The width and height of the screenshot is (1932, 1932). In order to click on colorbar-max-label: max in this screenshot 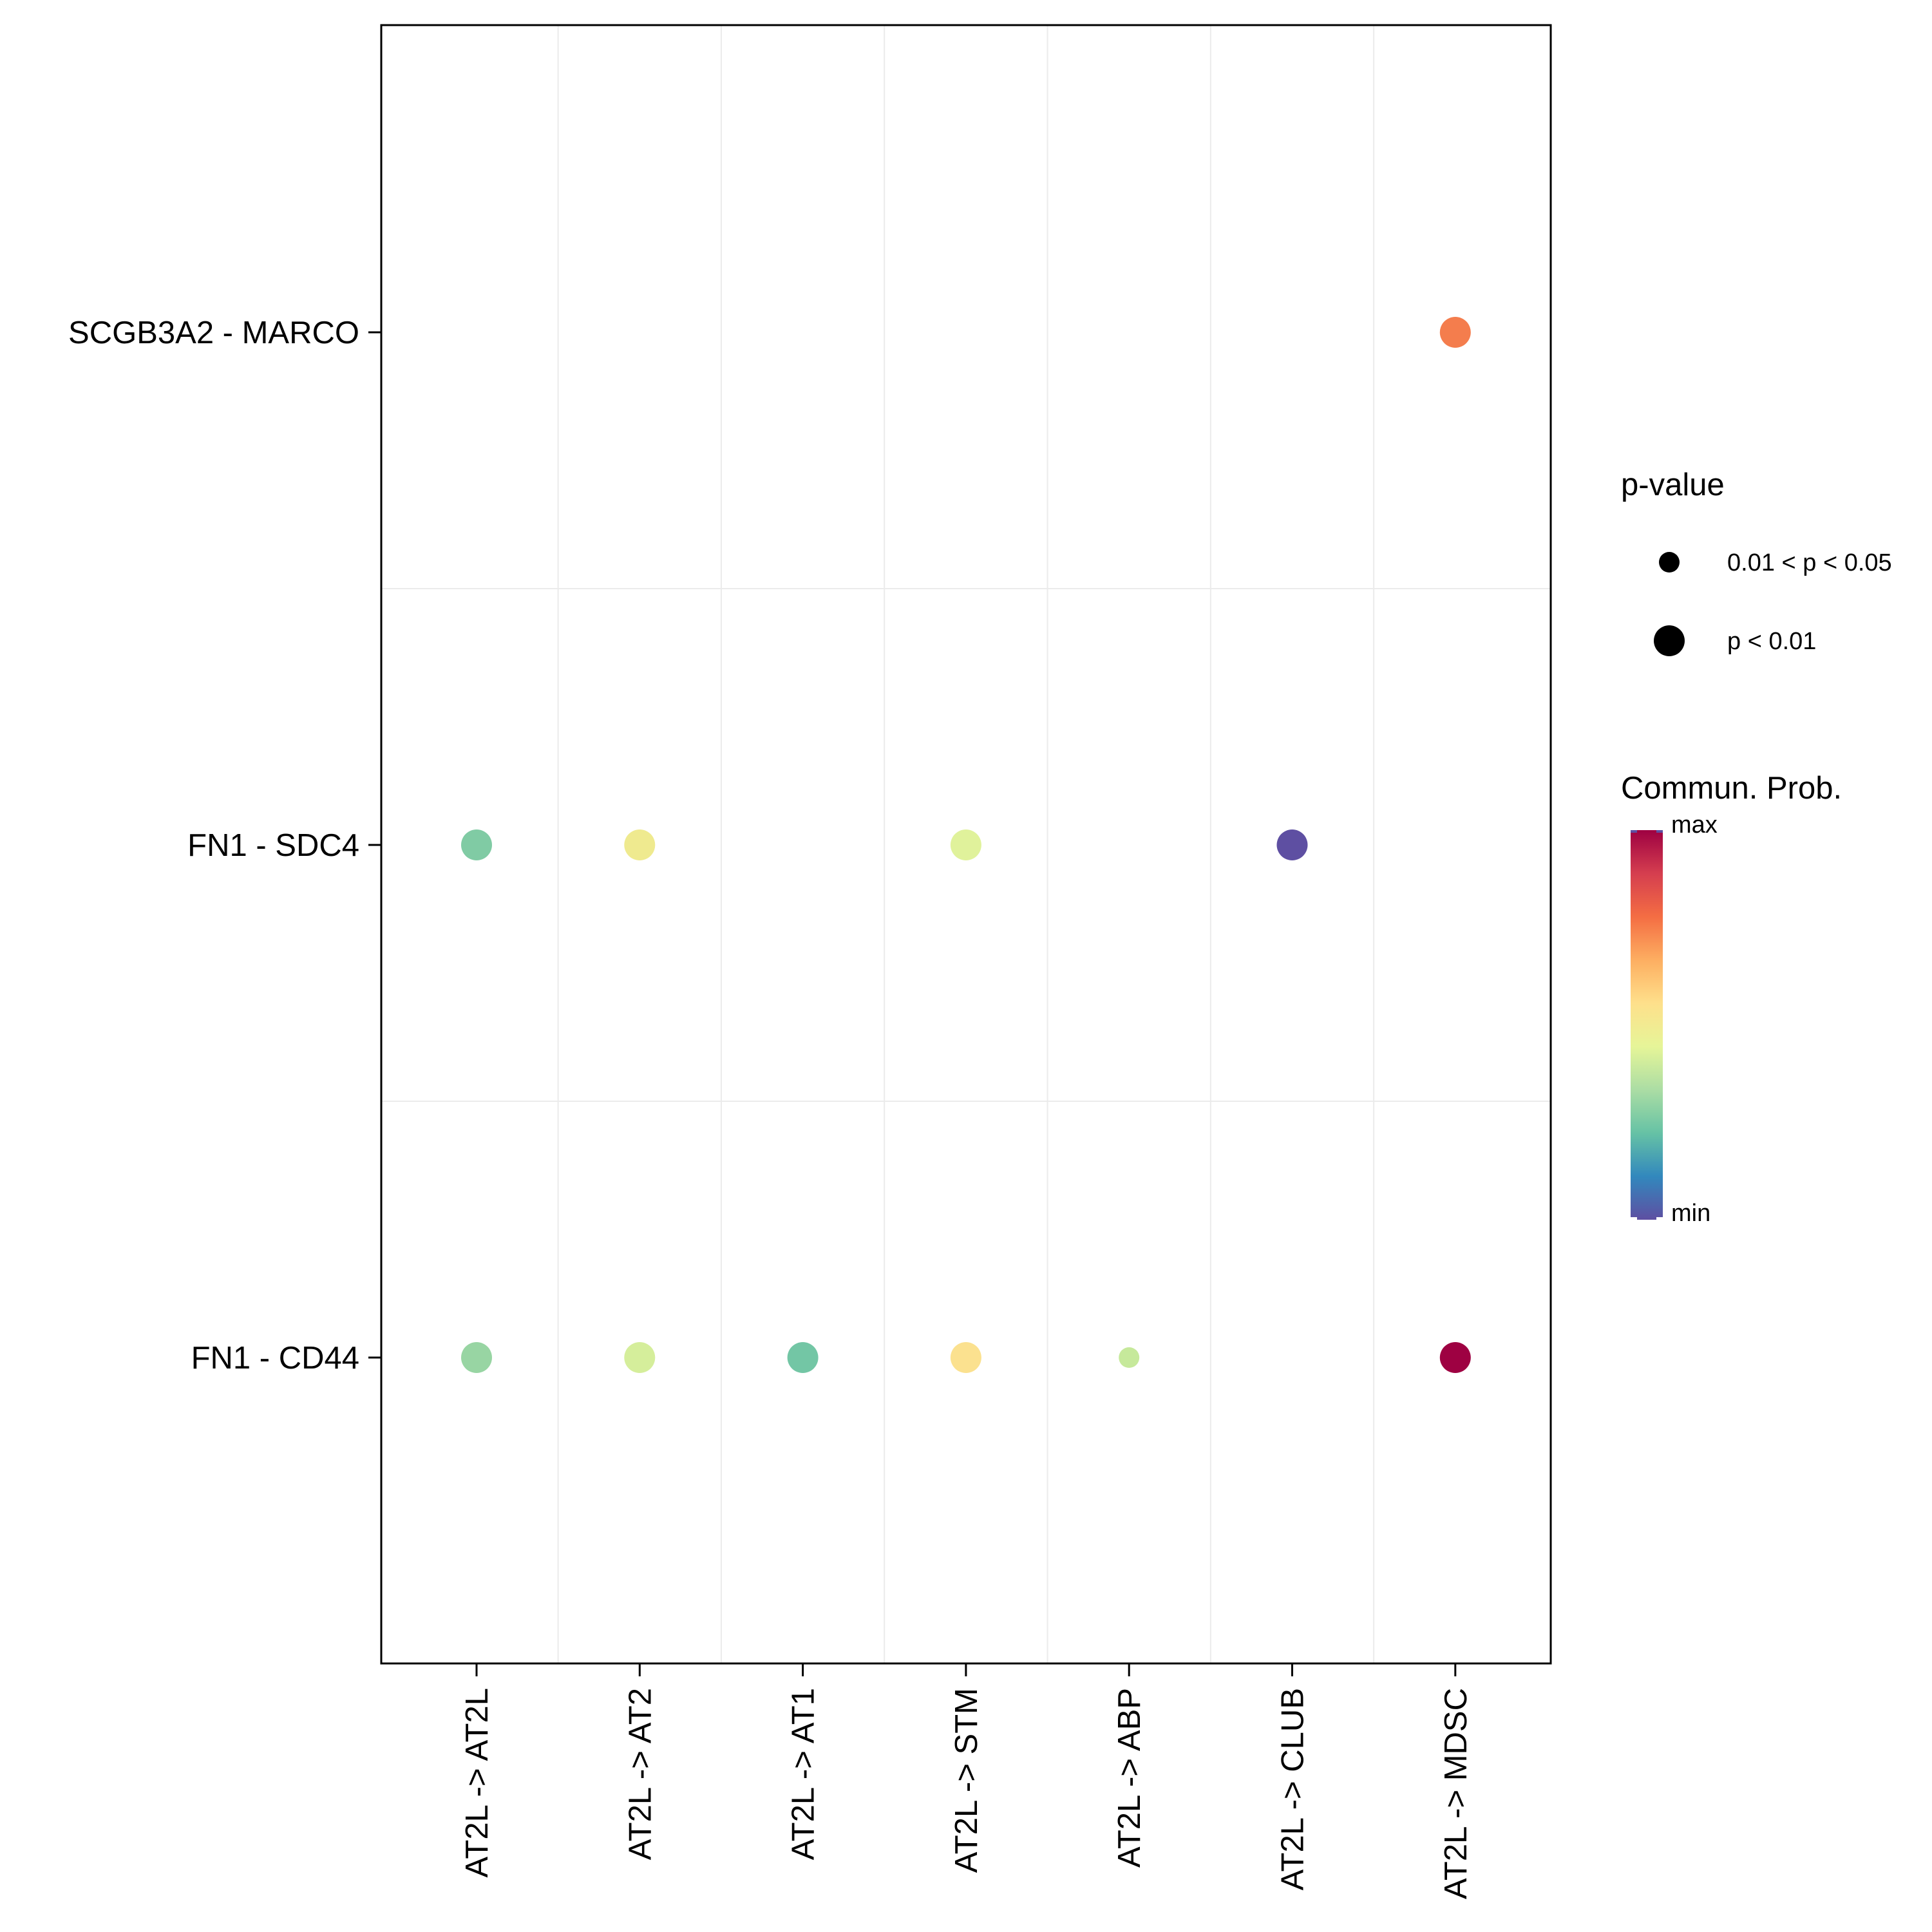, I will do `click(1694, 824)`.